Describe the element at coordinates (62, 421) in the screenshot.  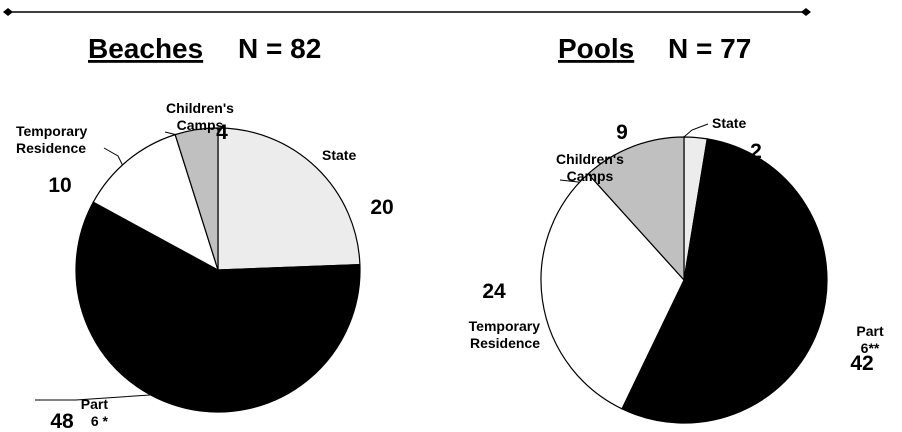
I see `value-label: 48` at that location.